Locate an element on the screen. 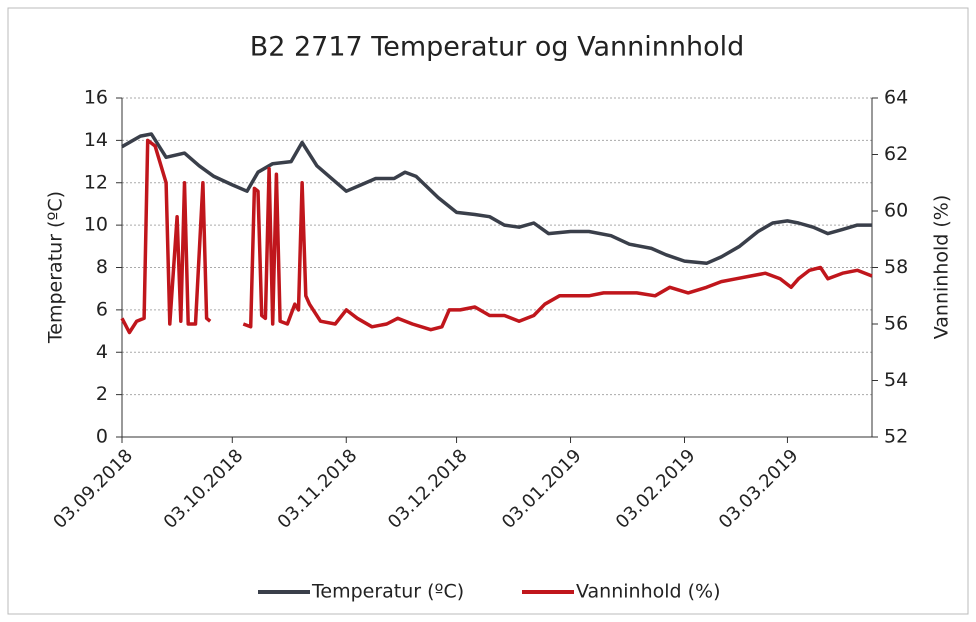 This screenshot has width=976, height=622. x-tick-label: 03.02.2019 is located at coordinates (656, 489).